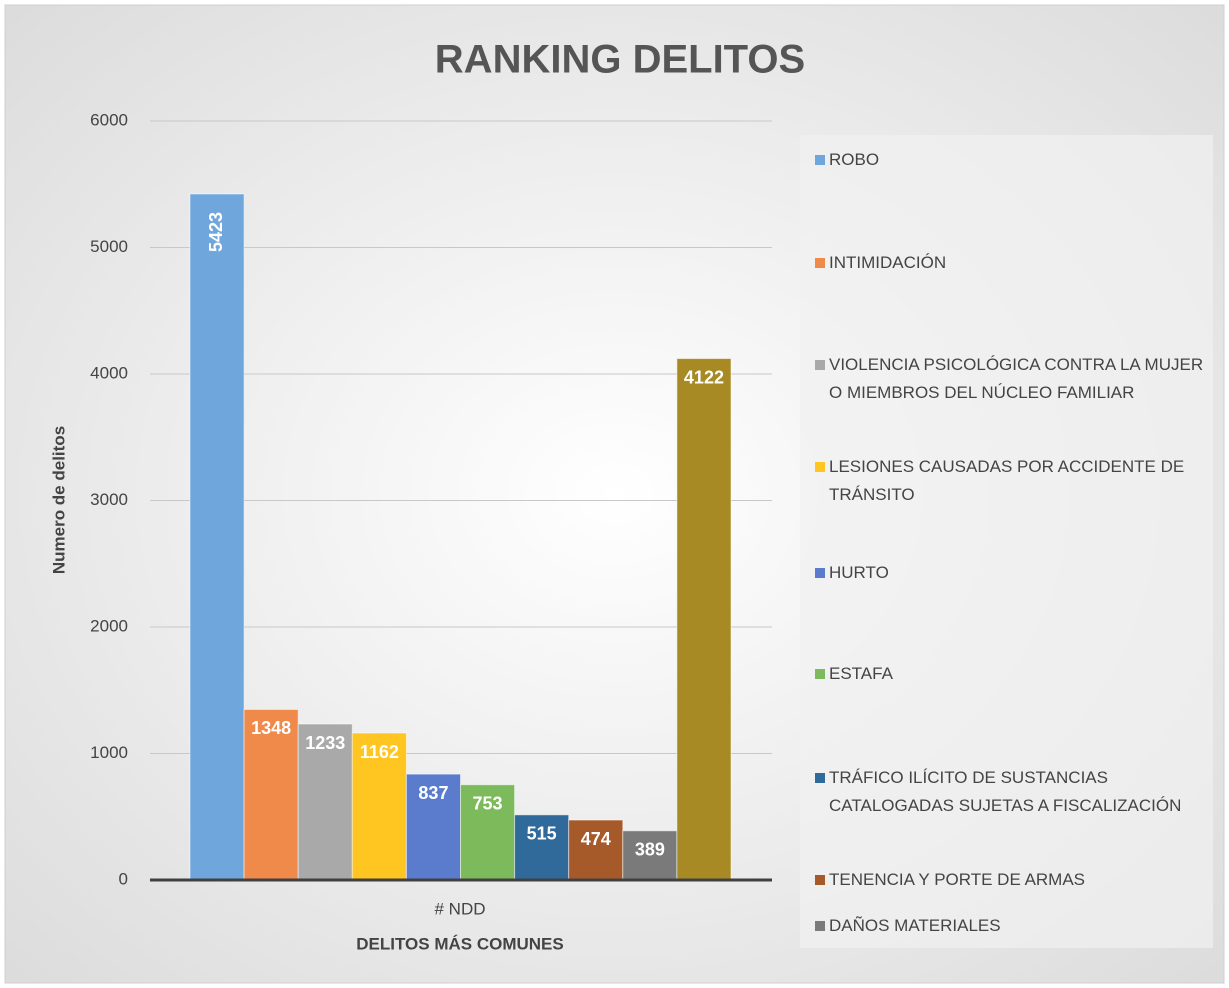 Image resolution: width=1229 pixels, height=988 pixels. I want to click on data-label: 753, so click(488, 803).